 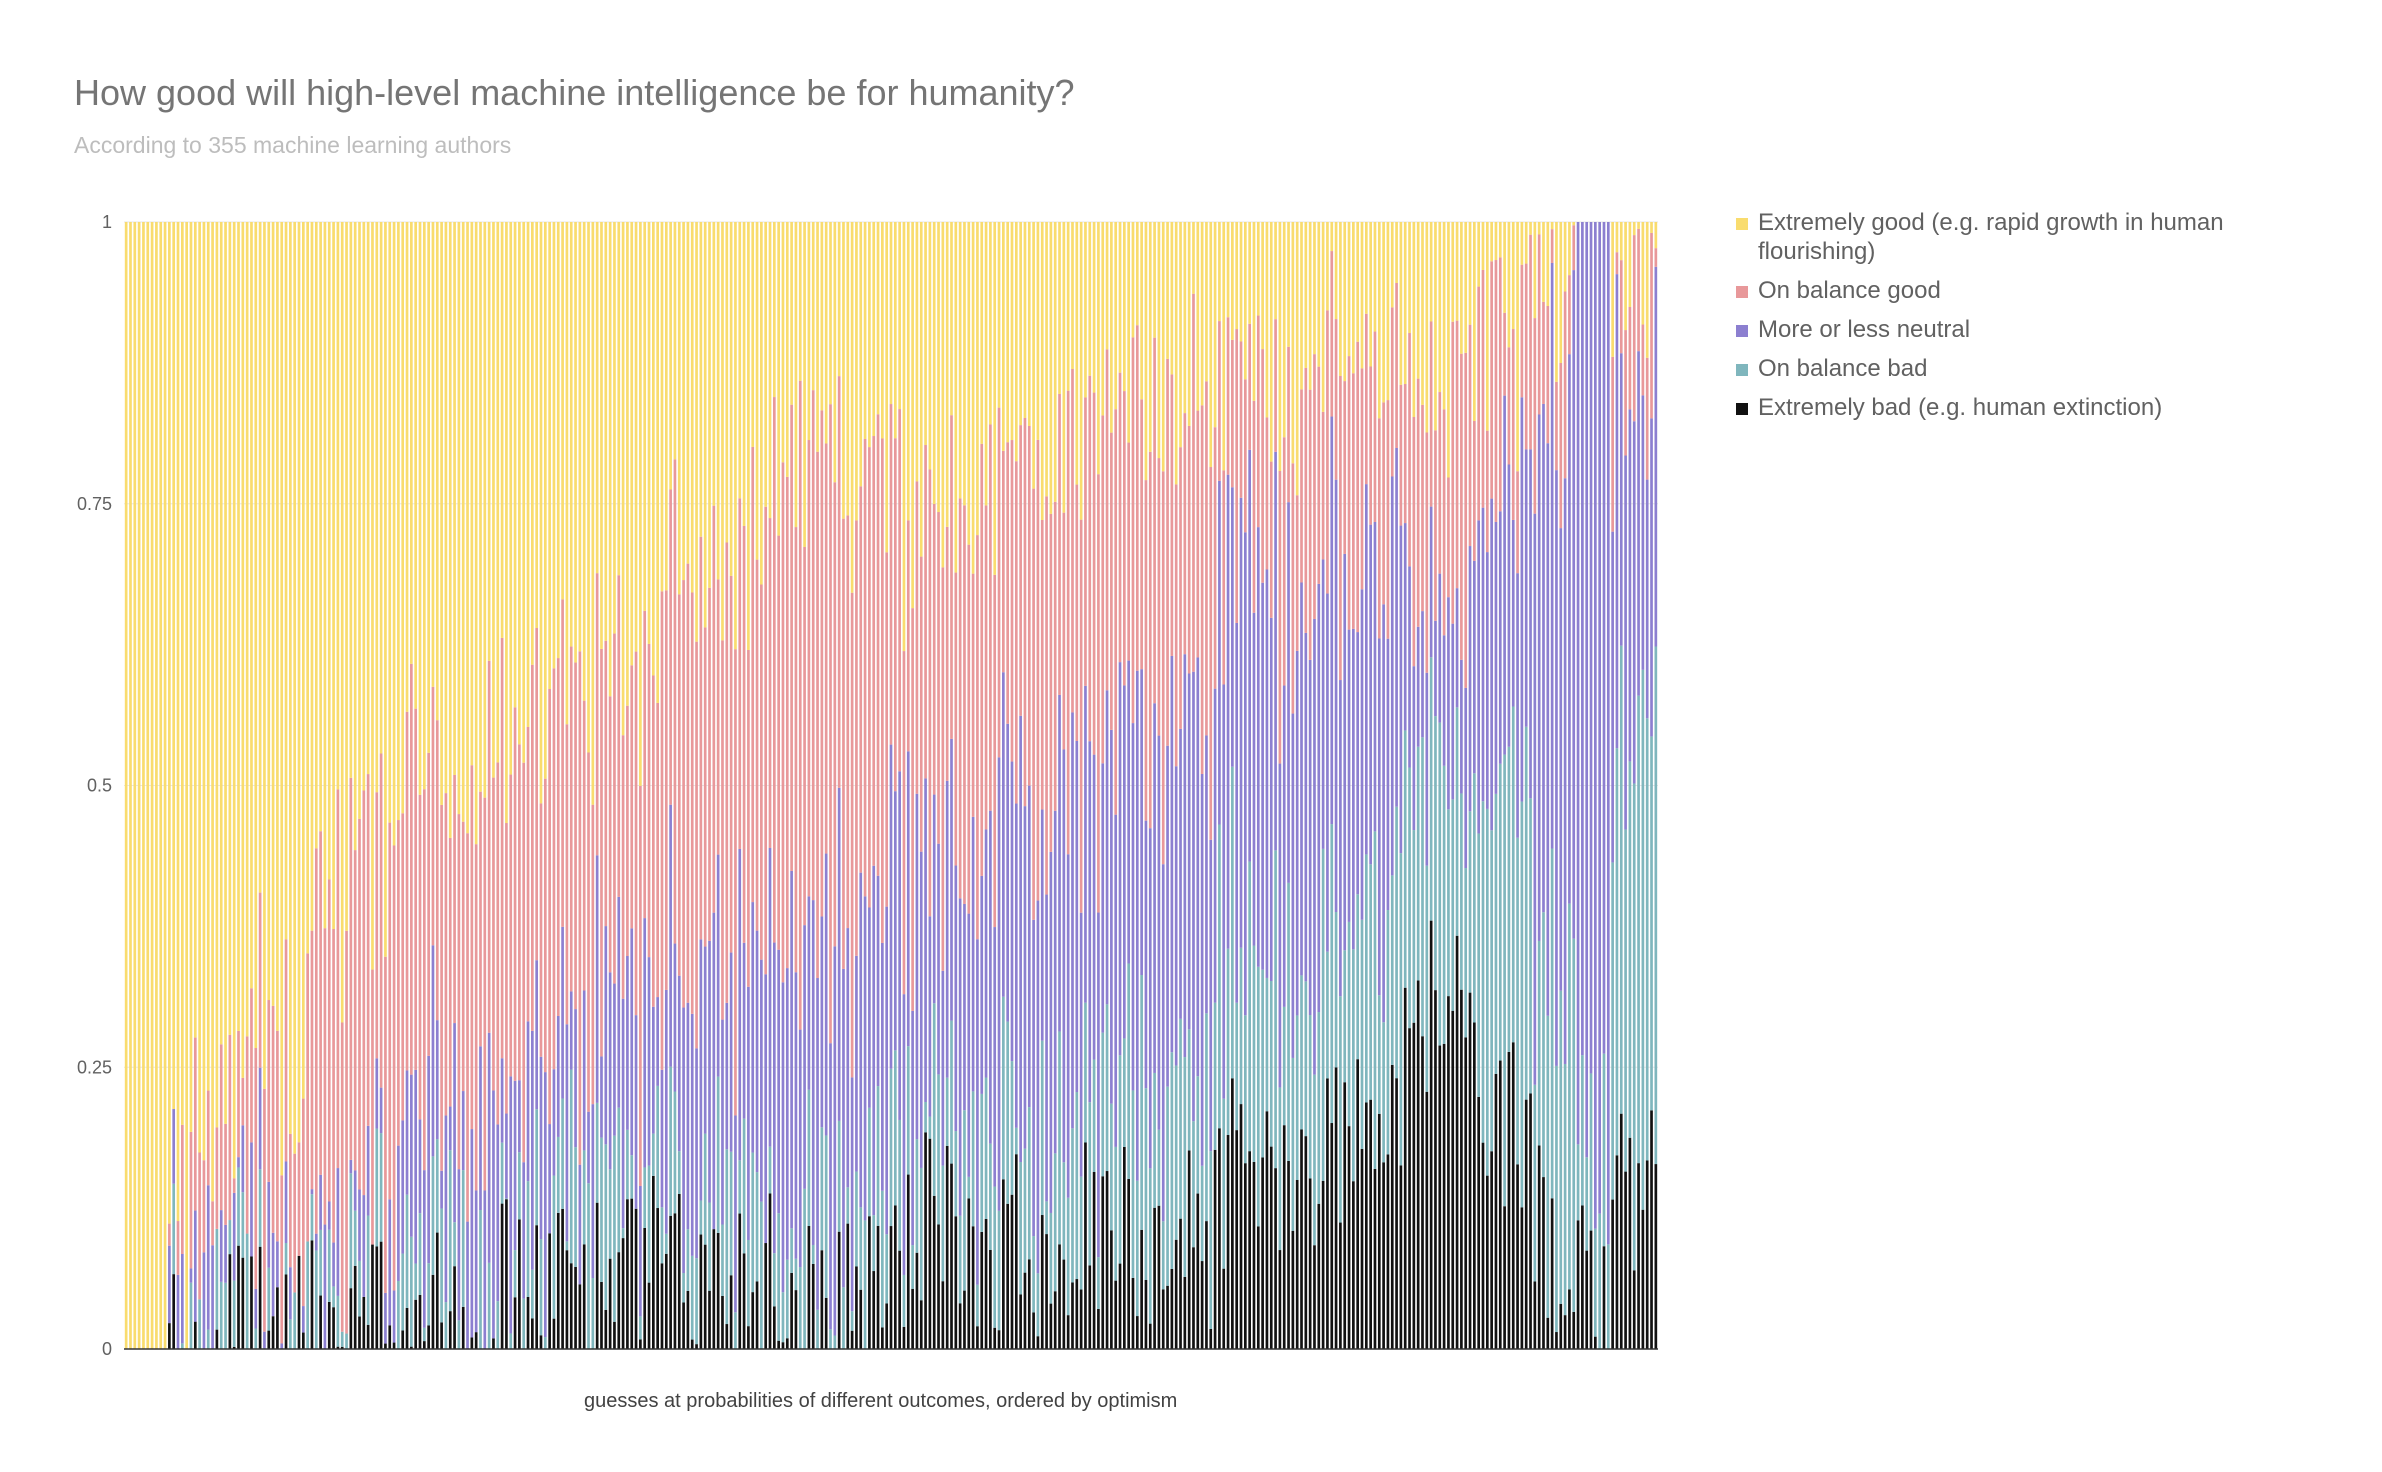 I want to click on y-tick-label: 0.75, so click(x=94, y=504).